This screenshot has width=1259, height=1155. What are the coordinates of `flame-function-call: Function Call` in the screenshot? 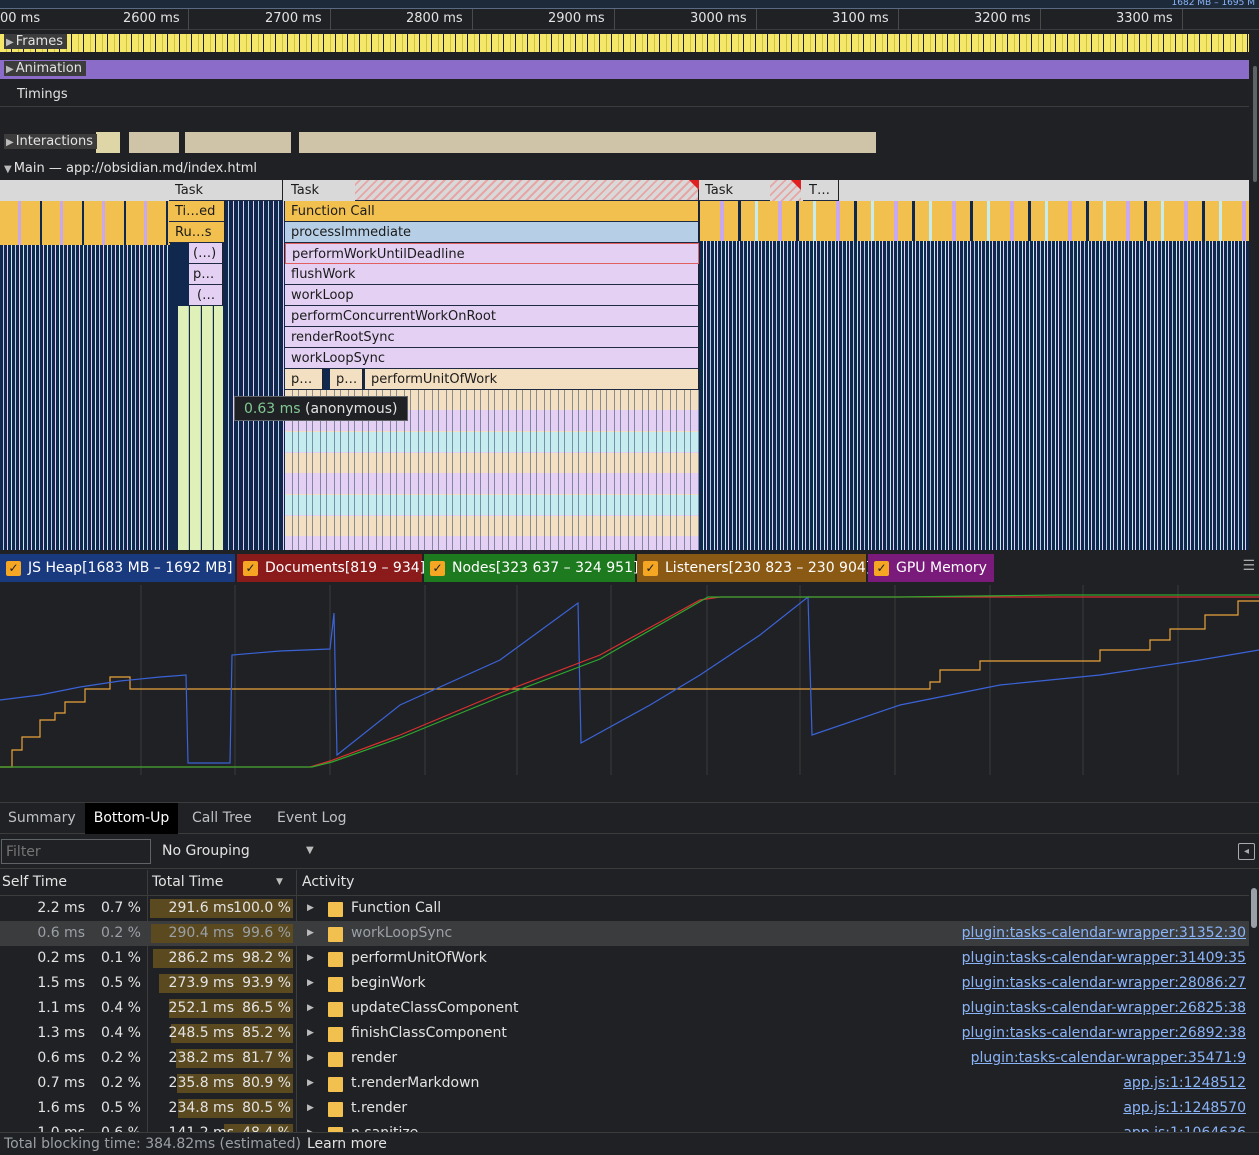 It's located at (492, 211).